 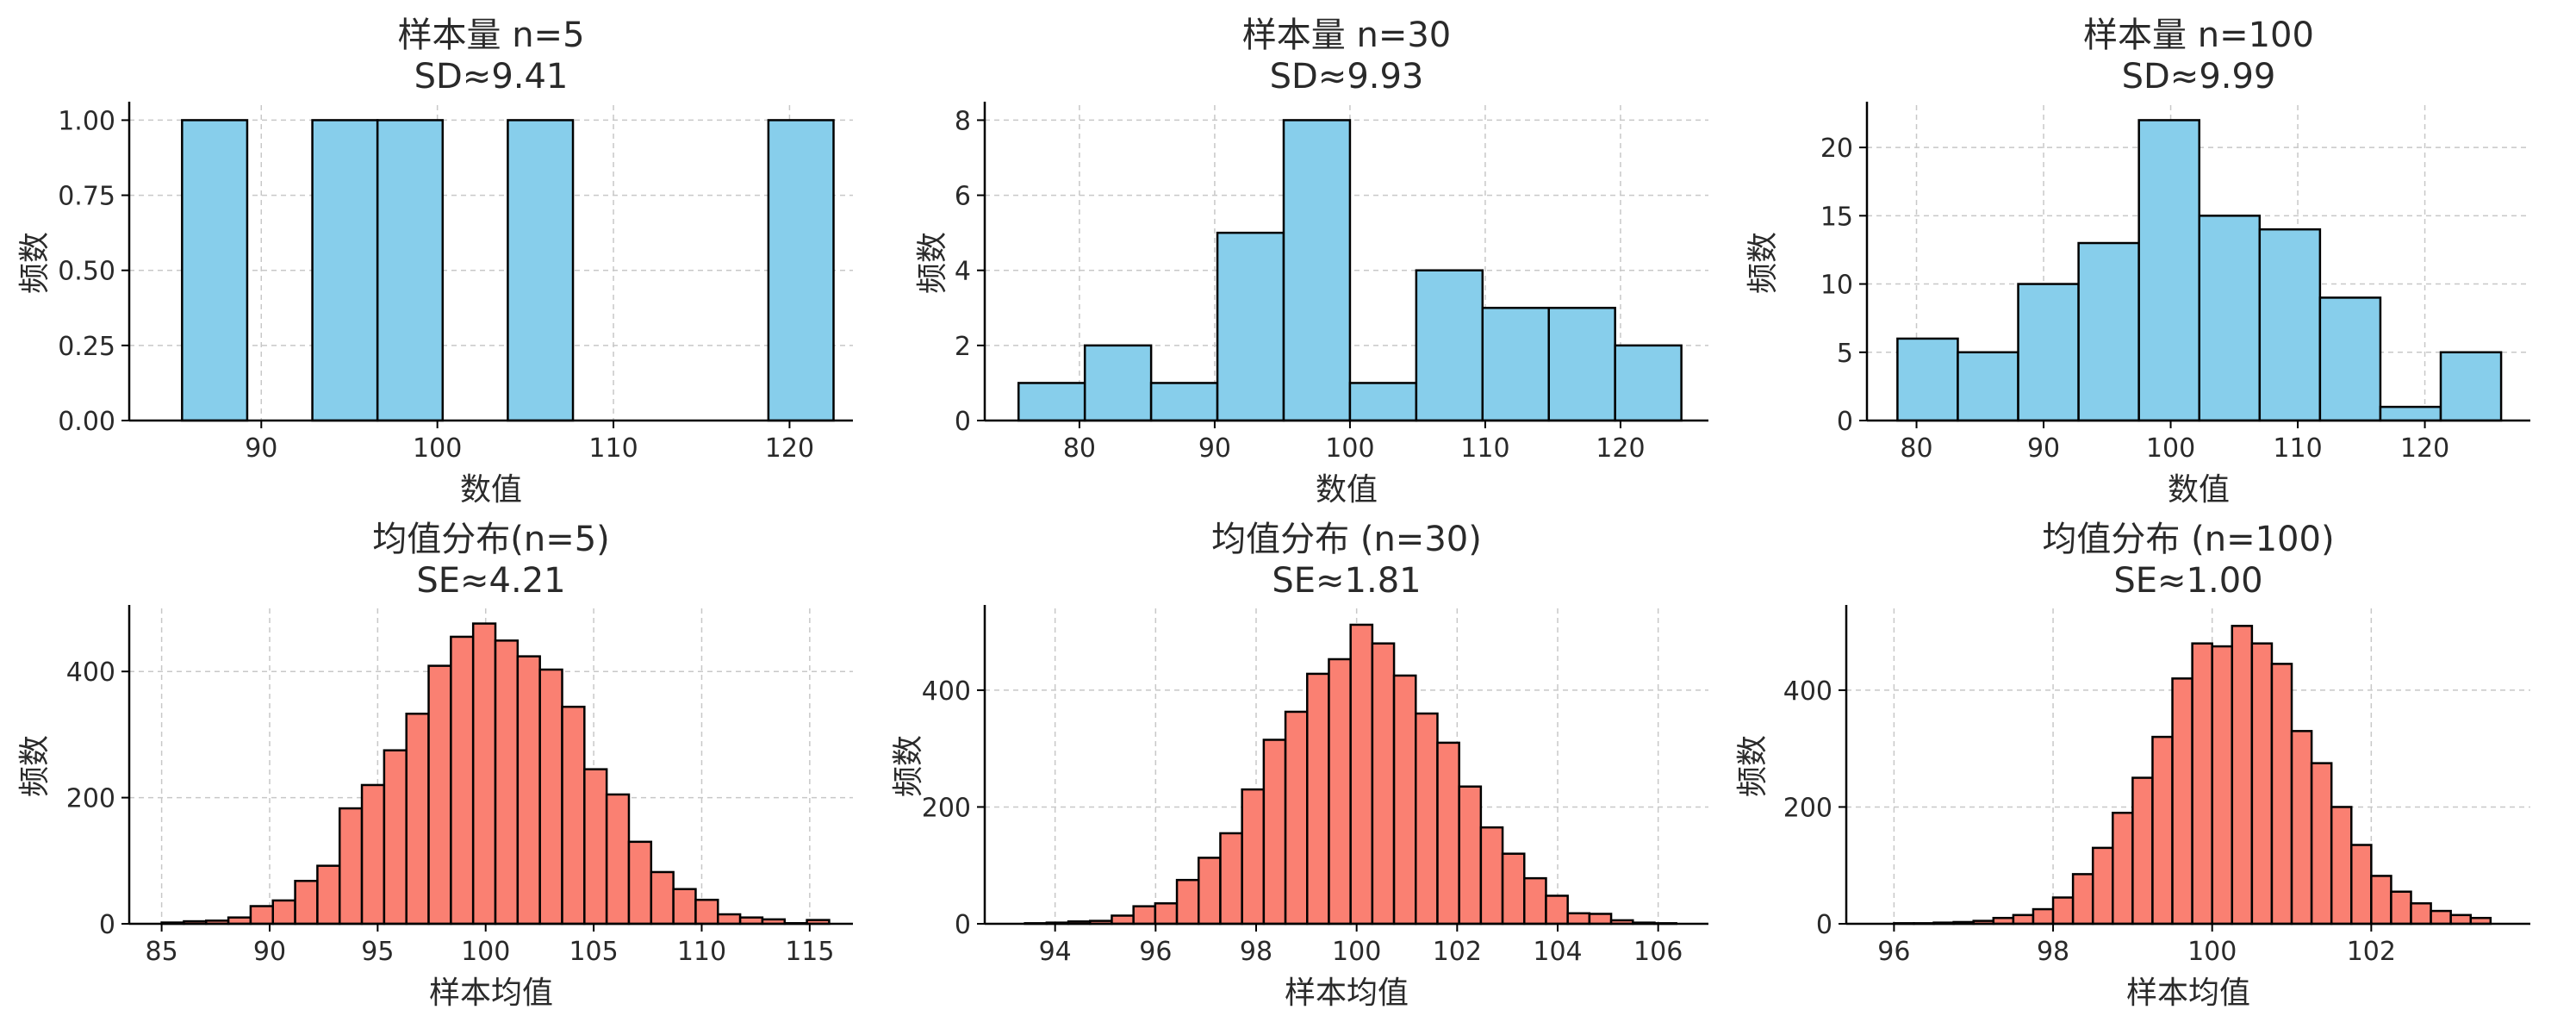 What do you see at coordinates (963, 197) in the screenshot?
I see `y-tick-label: 6` at bounding box center [963, 197].